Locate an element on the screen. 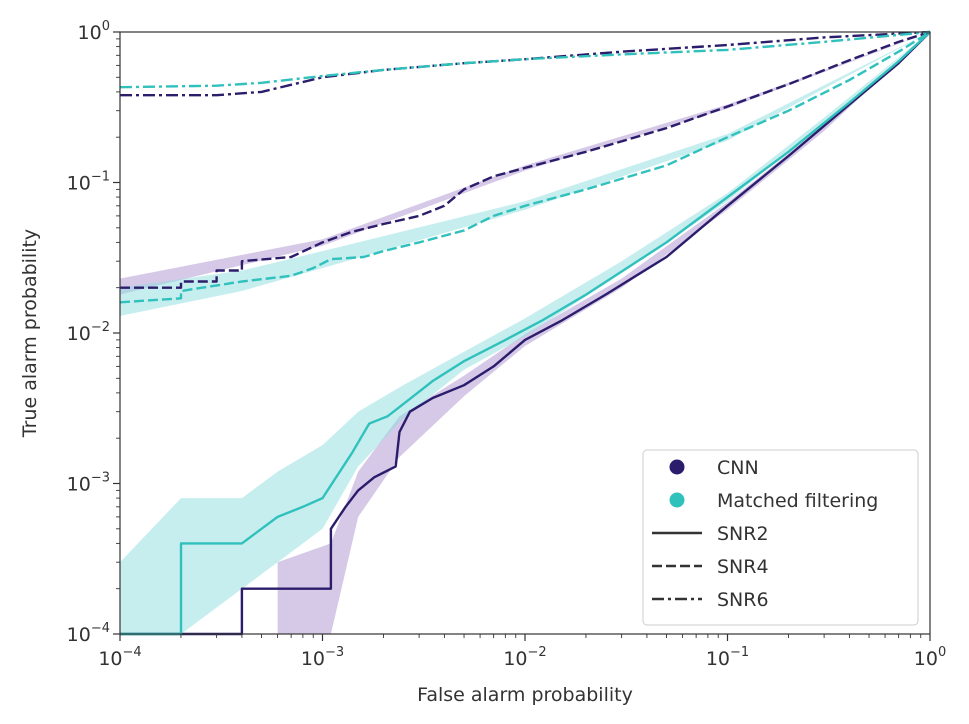 Image resolution: width=969 pixels, height=724 pixels. y-tick-label: 10⁻³ is located at coordinates (88, 483).